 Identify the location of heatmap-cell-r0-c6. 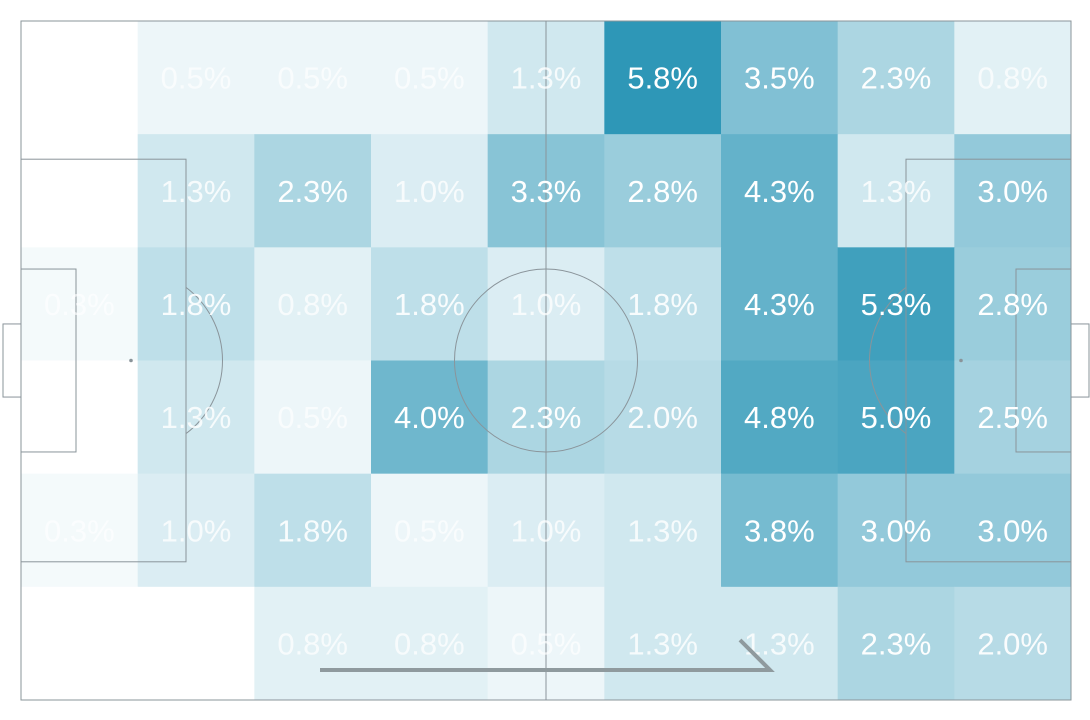
(780, 78).